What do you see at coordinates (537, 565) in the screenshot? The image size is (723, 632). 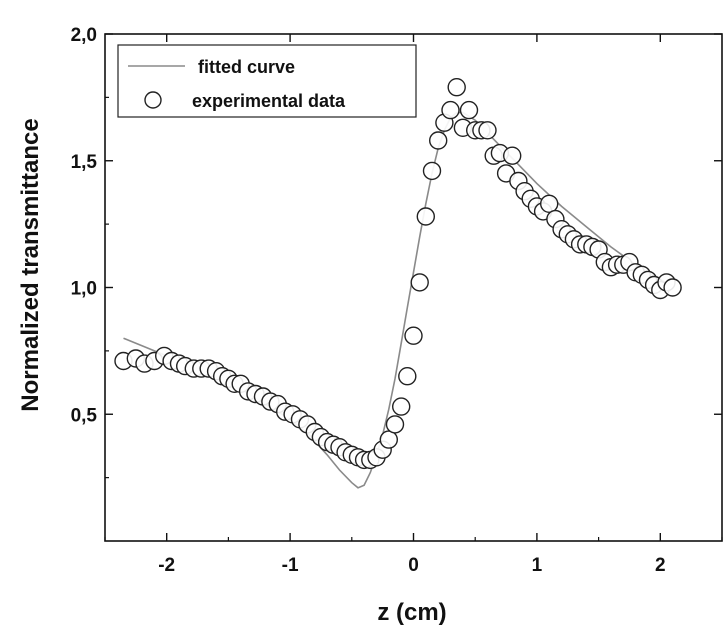 I see `x-tick-label: 1` at bounding box center [537, 565].